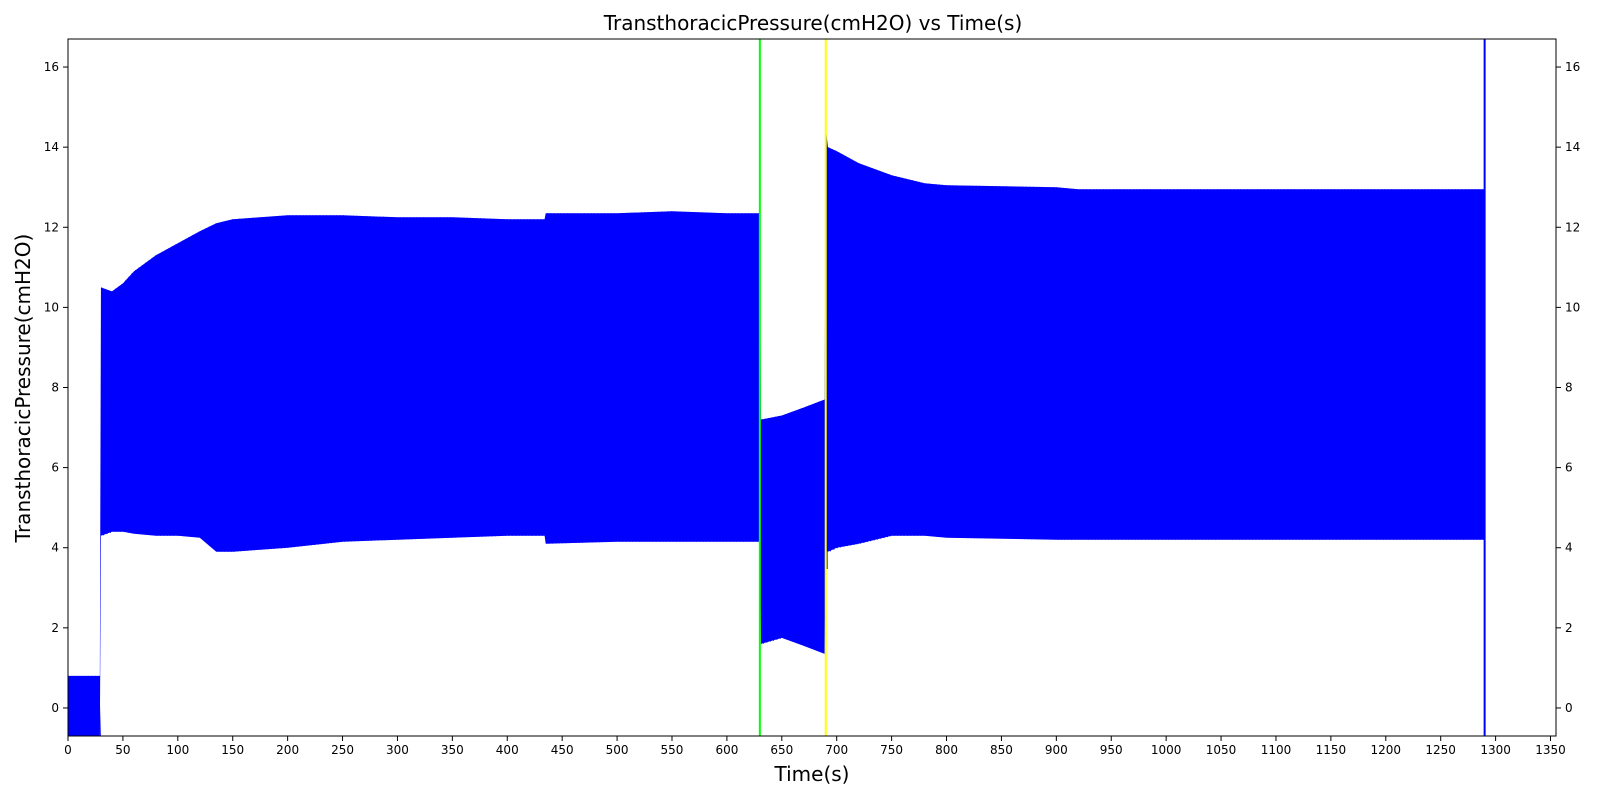  What do you see at coordinates (1569, 708) in the screenshot?
I see `y-tick-label-right: 0` at bounding box center [1569, 708].